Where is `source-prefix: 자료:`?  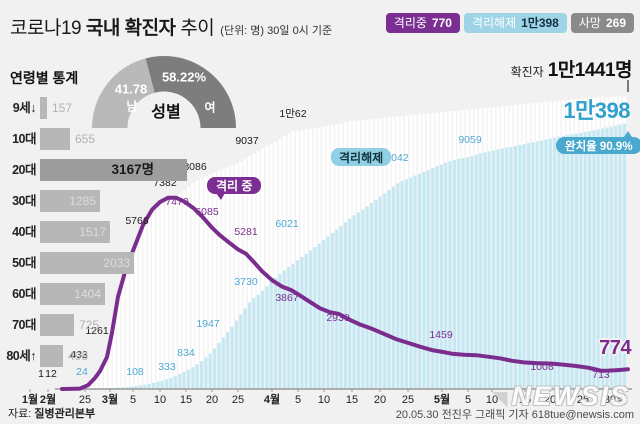 source-prefix: 자료: is located at coordinates (20, 414).